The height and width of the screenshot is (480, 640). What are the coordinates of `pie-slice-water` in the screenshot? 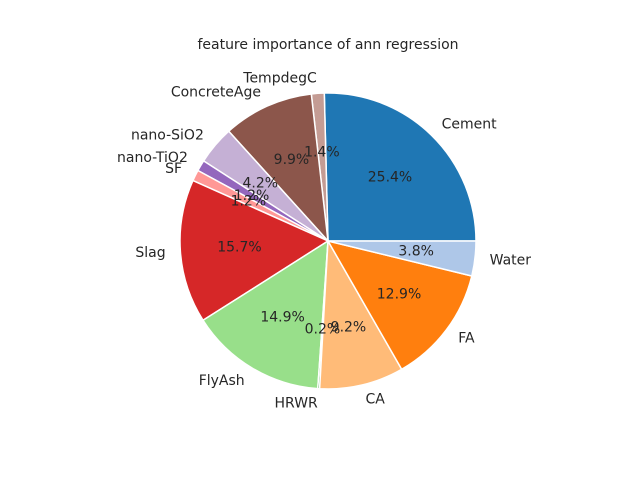 It's located at (402, 258).